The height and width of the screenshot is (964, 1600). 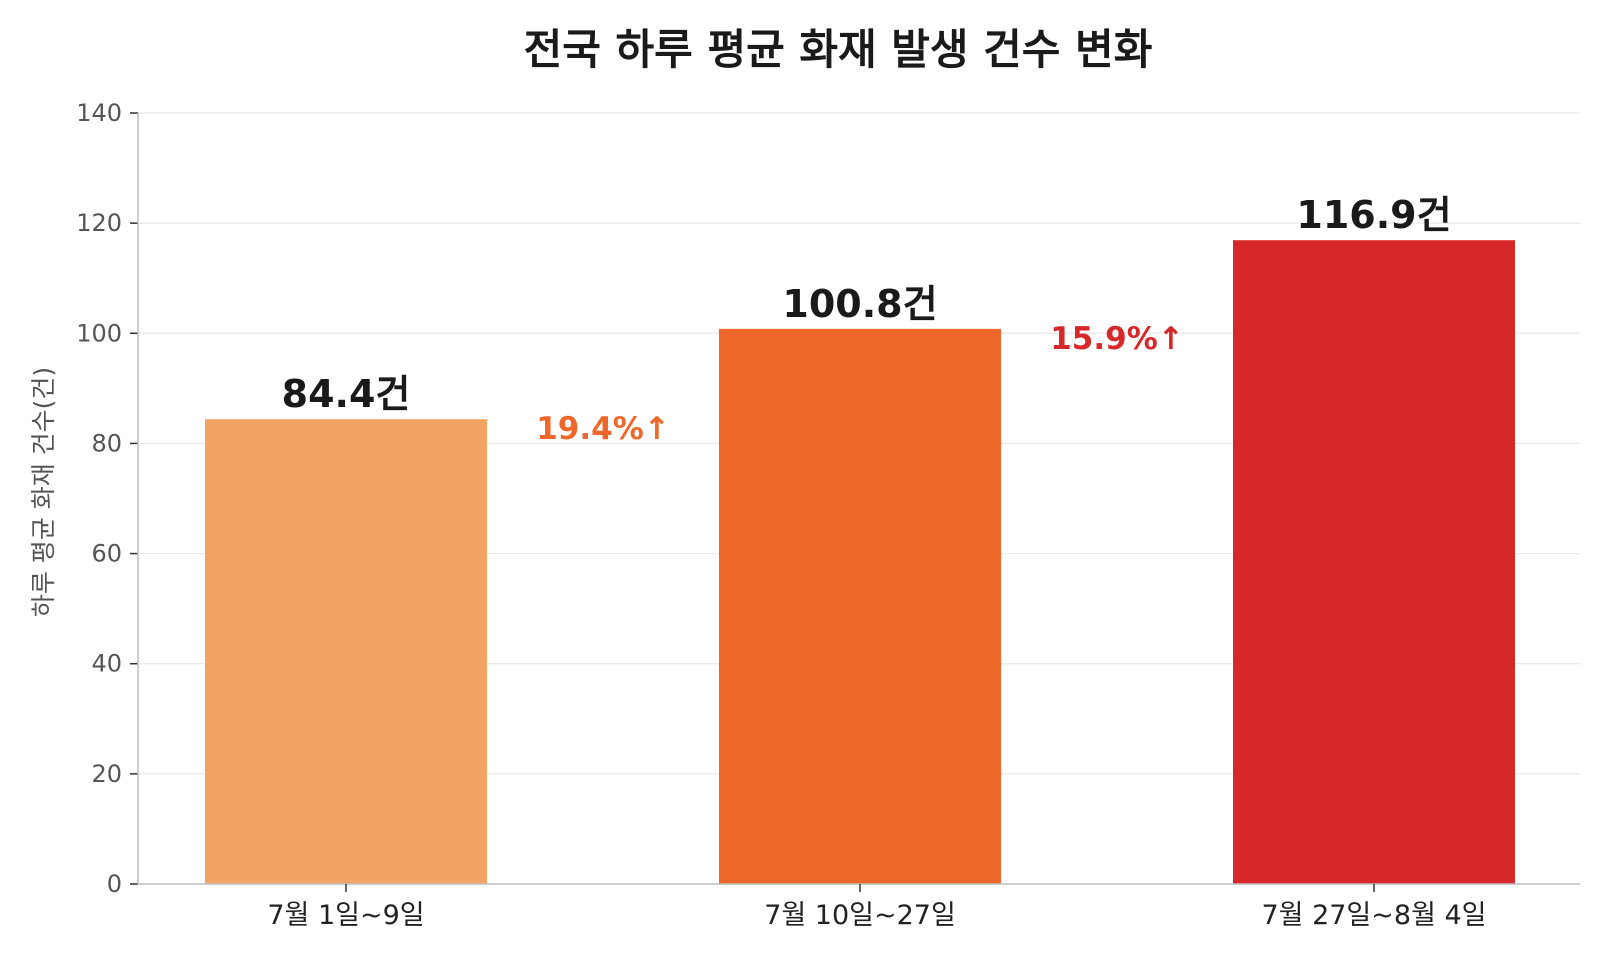 I want to click on y-axis-label: 하루 평균 화재 건수(건), so click(x=43, y=492).